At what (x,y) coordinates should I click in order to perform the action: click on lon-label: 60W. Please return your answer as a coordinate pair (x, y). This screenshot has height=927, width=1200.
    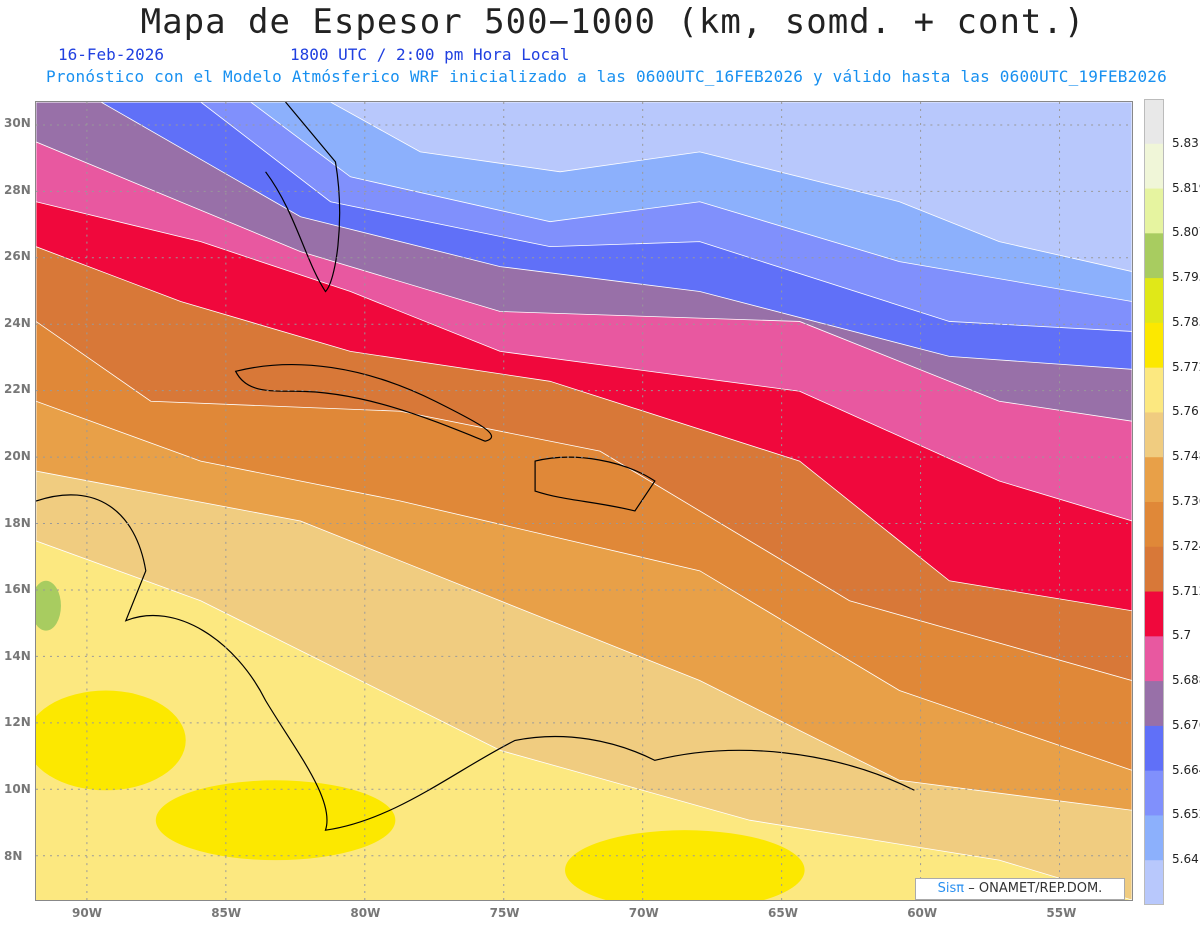
    Looking at the image, I should click on (922, 913).